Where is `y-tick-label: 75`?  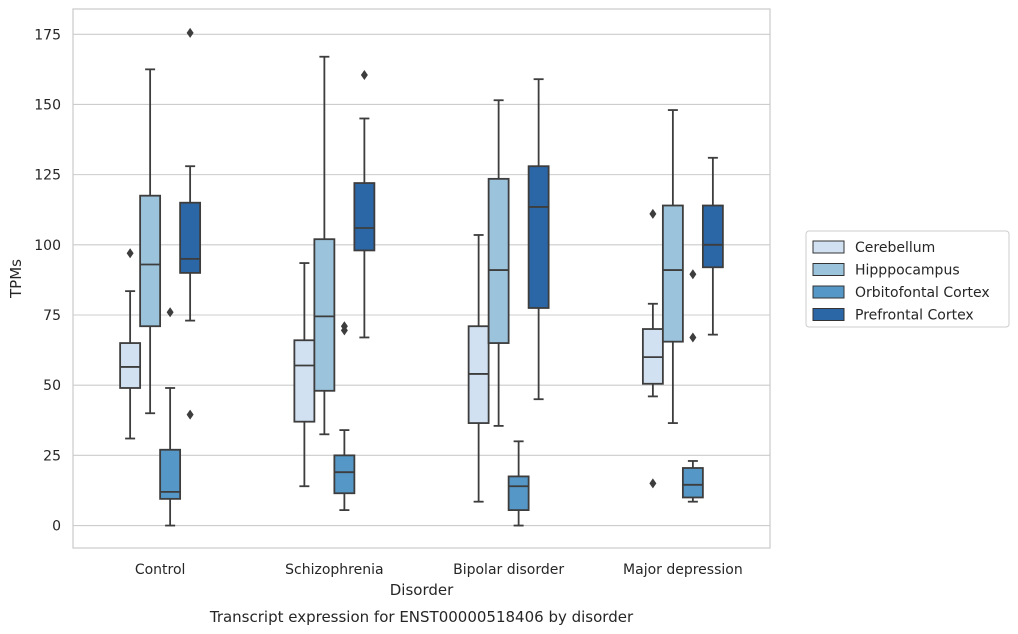 y-tick-label: 75 is located at coordinates (52, 316).